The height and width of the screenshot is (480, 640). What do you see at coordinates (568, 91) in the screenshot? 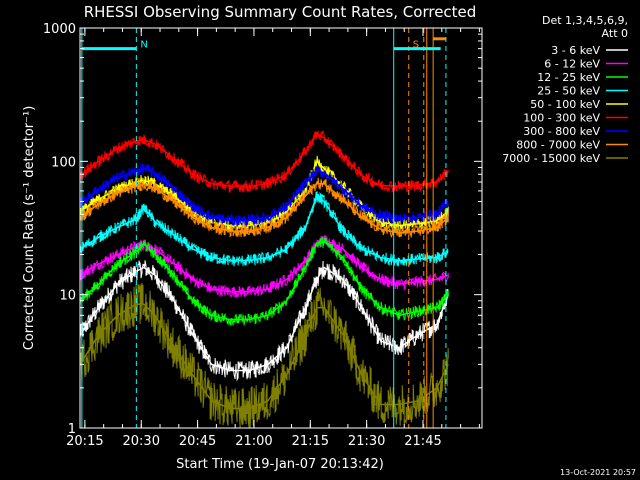
I see `legend-label-3: 25 - 50 keV` at bounding box center [568, 91].